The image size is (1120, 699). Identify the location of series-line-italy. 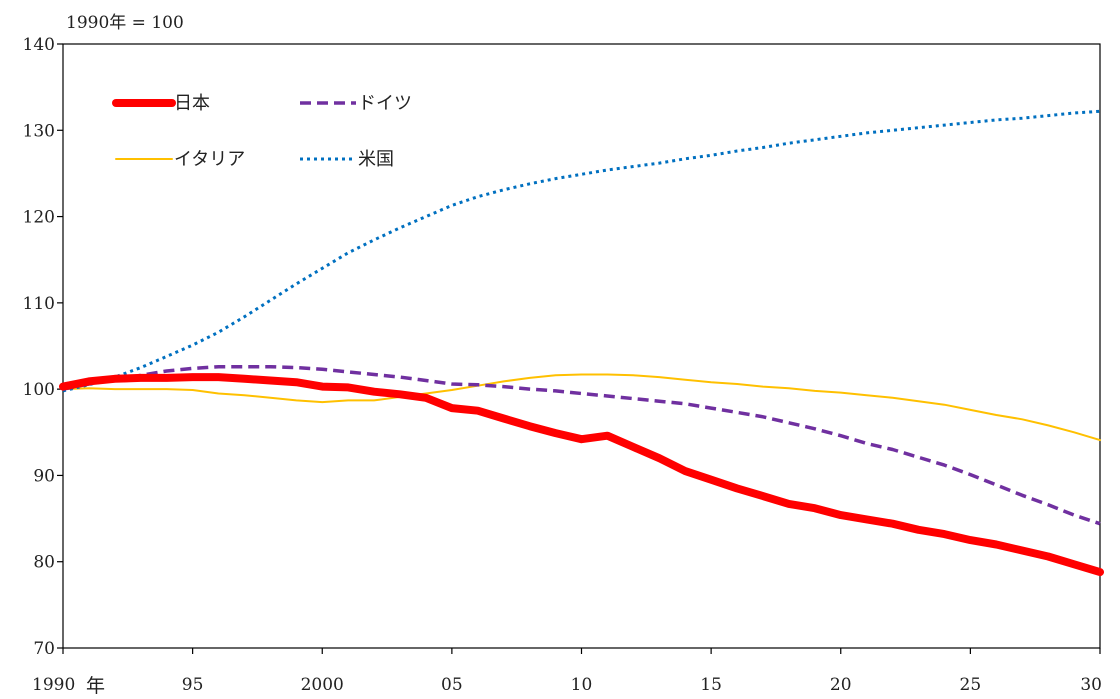
(581, 407).